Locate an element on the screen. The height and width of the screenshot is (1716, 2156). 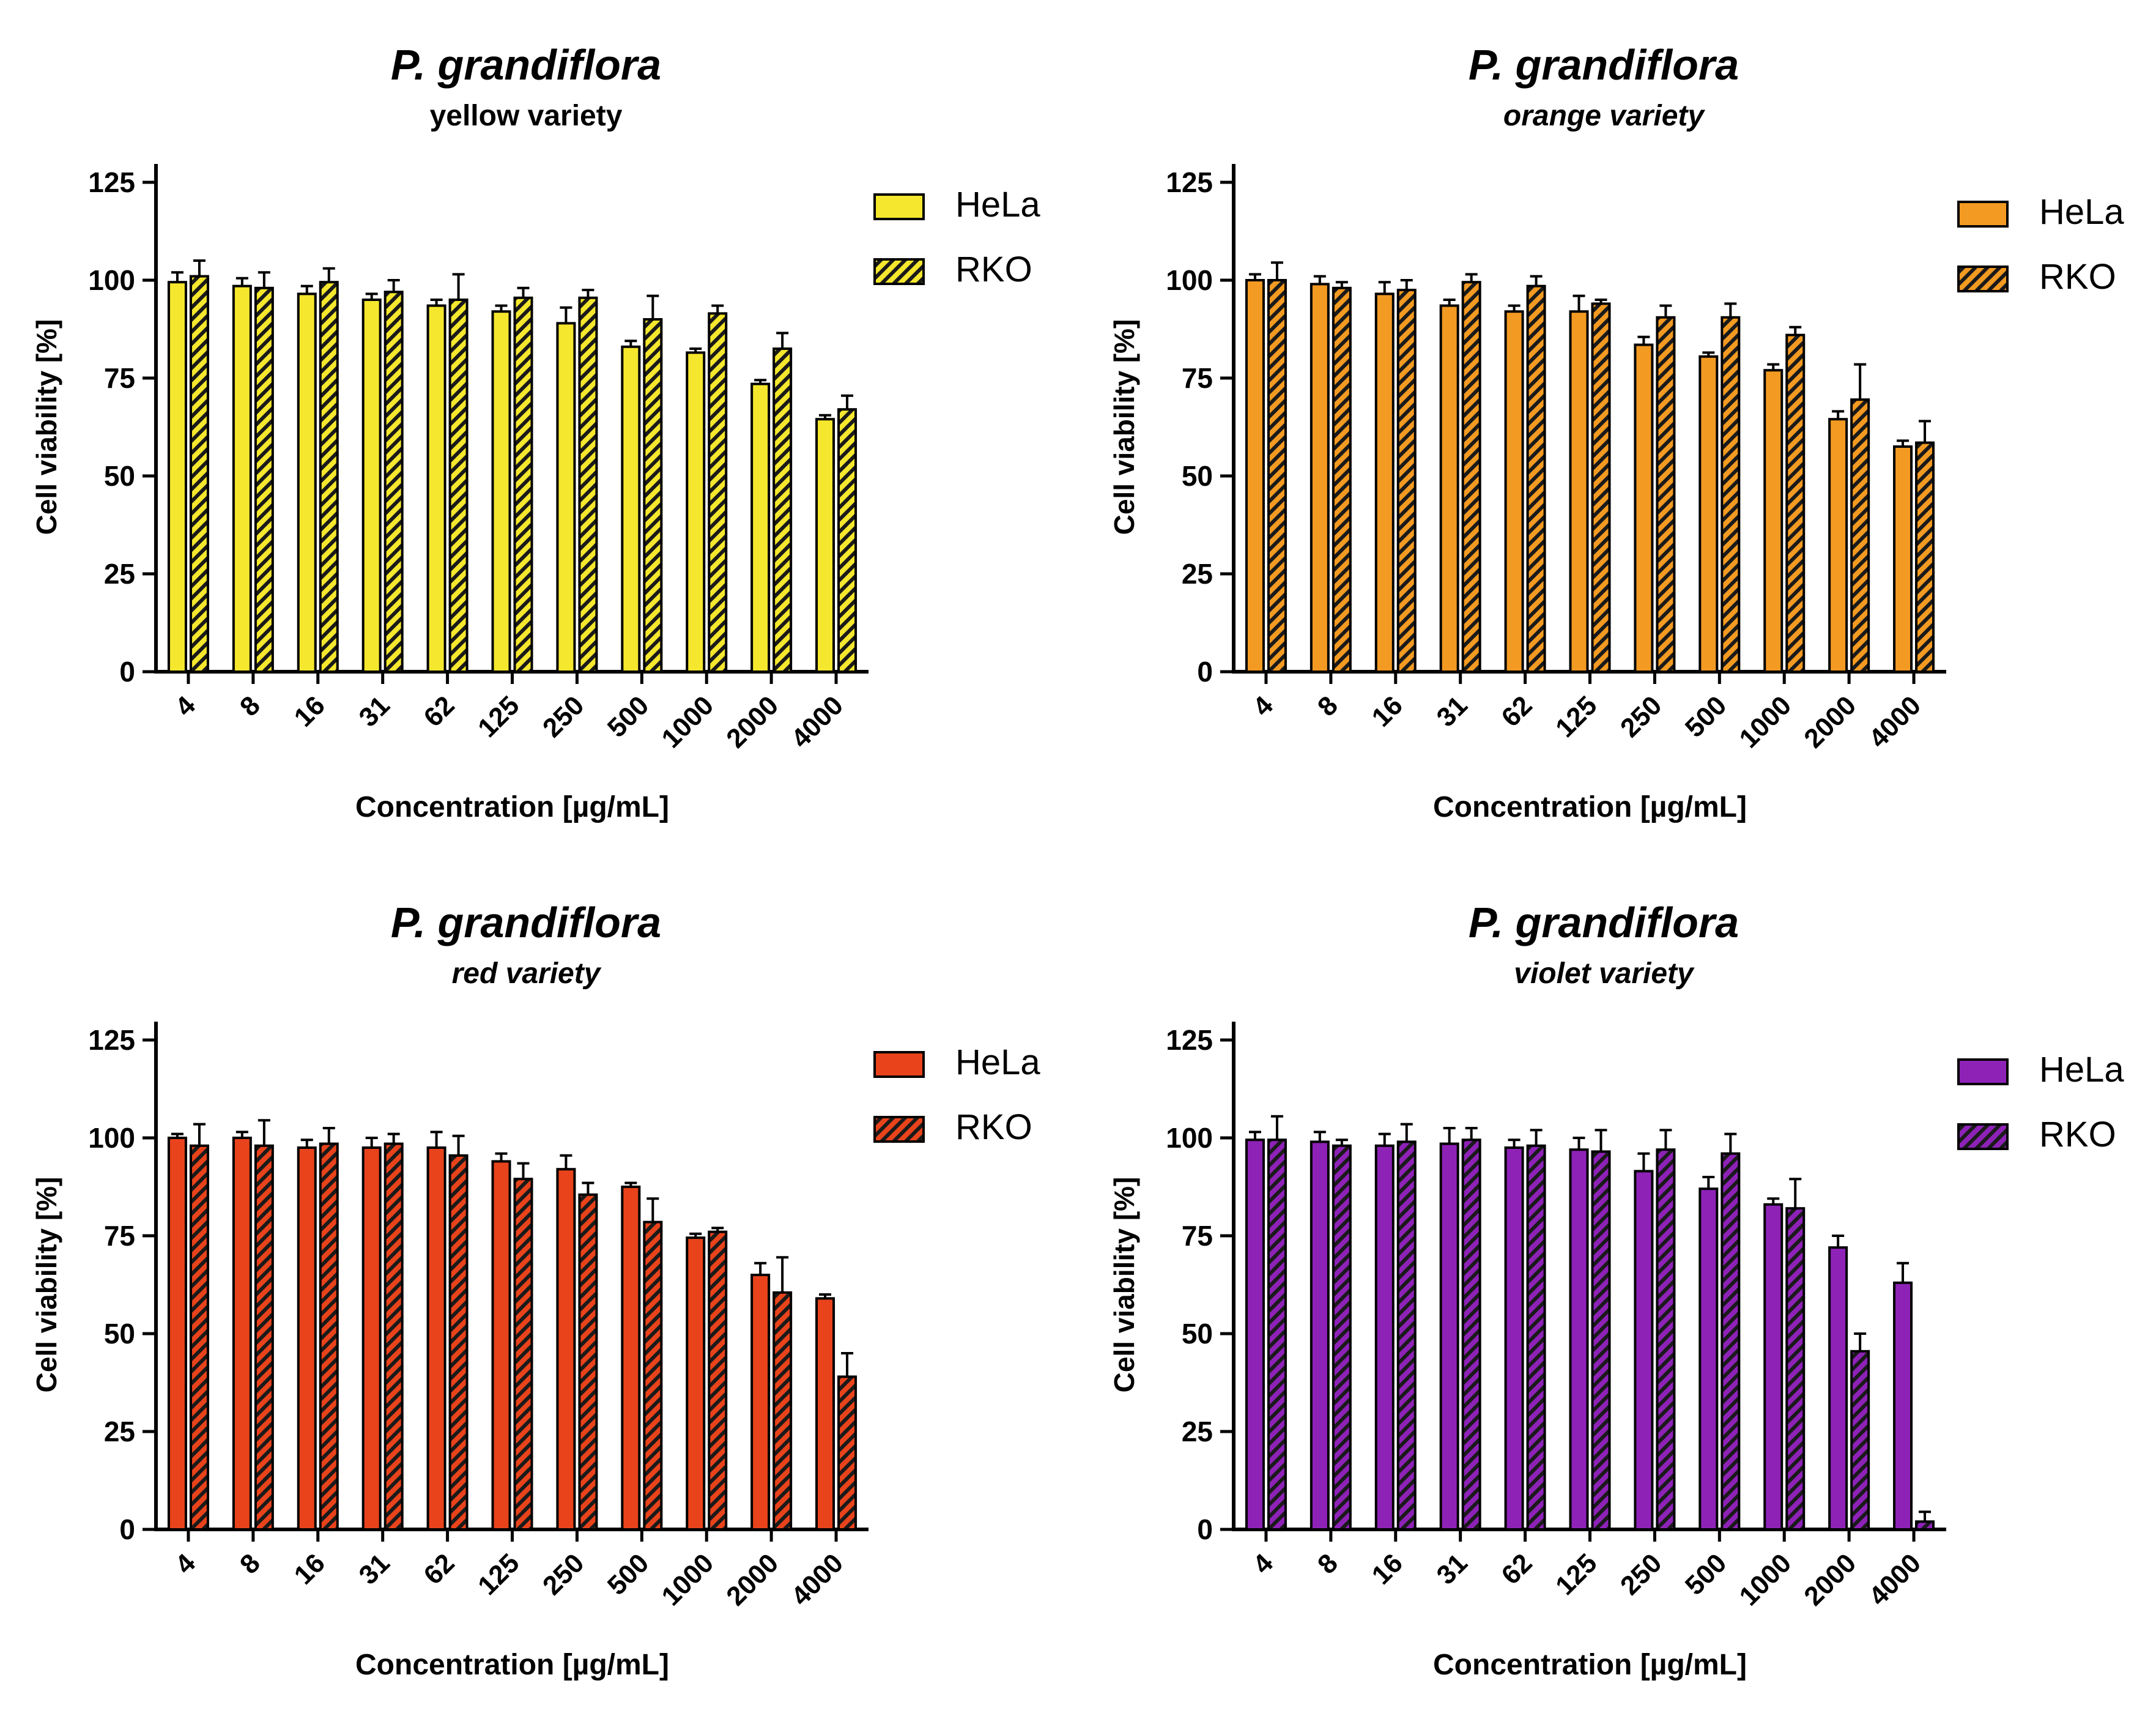
chart-subtitle: orange variety is located at coordinates (1604, 116).